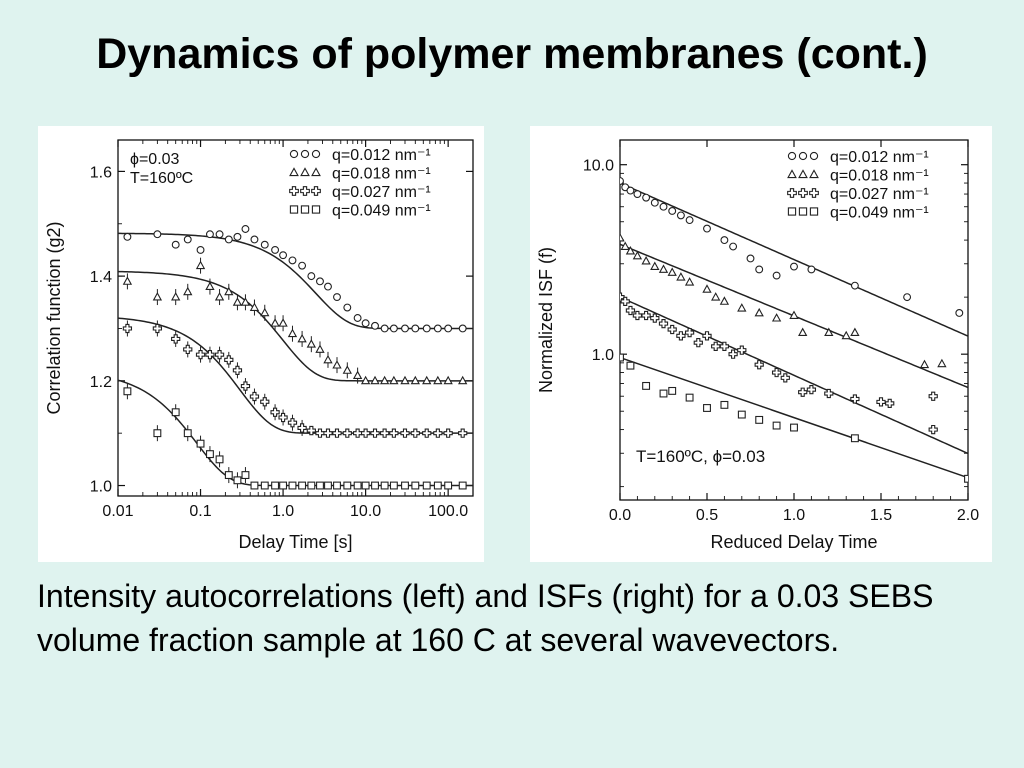 This screenshot has height=768, width=1024. I want to click on x-tick-label: 0.01, so click(117, 511).